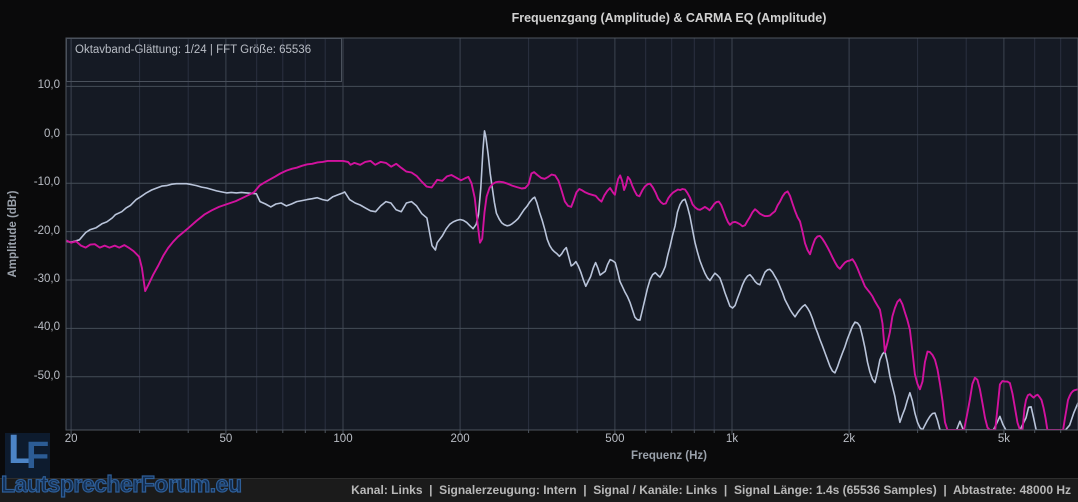 Image resolution: width=1078 pixels, height=502 pixels. Describe the element at coordinates (46, 327) in the screenshot. I see `y-tick-label: -40,0` at that location.